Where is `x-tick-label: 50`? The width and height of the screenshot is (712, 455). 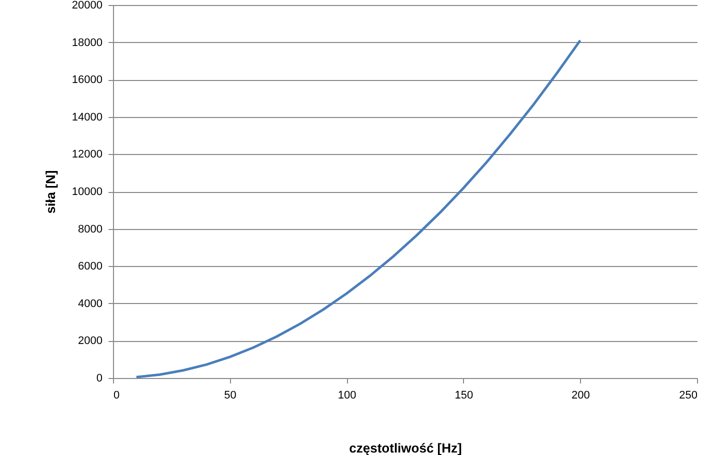 x-tick-label: 50 is located at coordinates (230, 396).